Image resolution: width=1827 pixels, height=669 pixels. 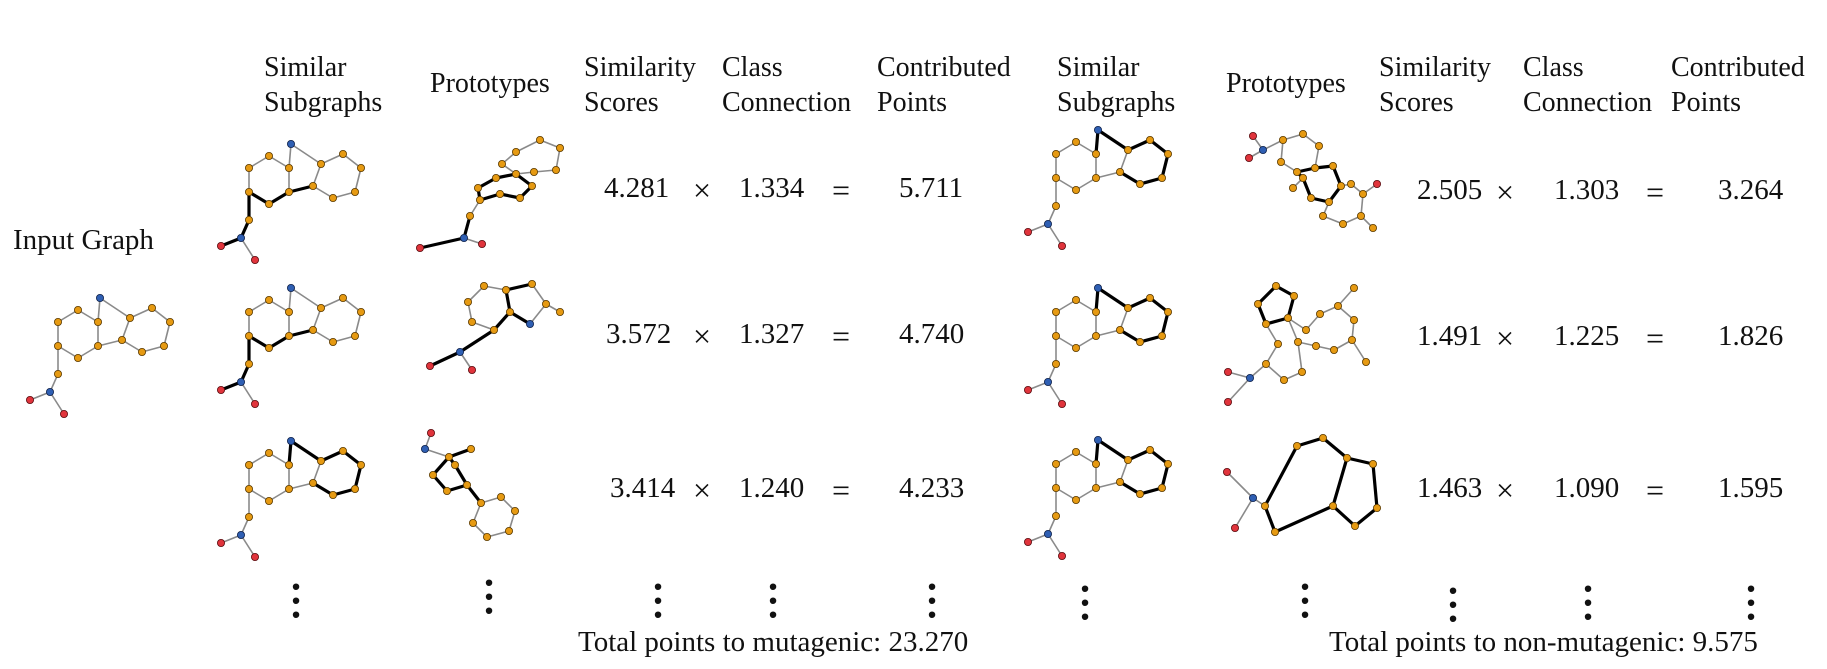 I want to click on class-connection-value: 1.303, so click(x=1587, y=190).